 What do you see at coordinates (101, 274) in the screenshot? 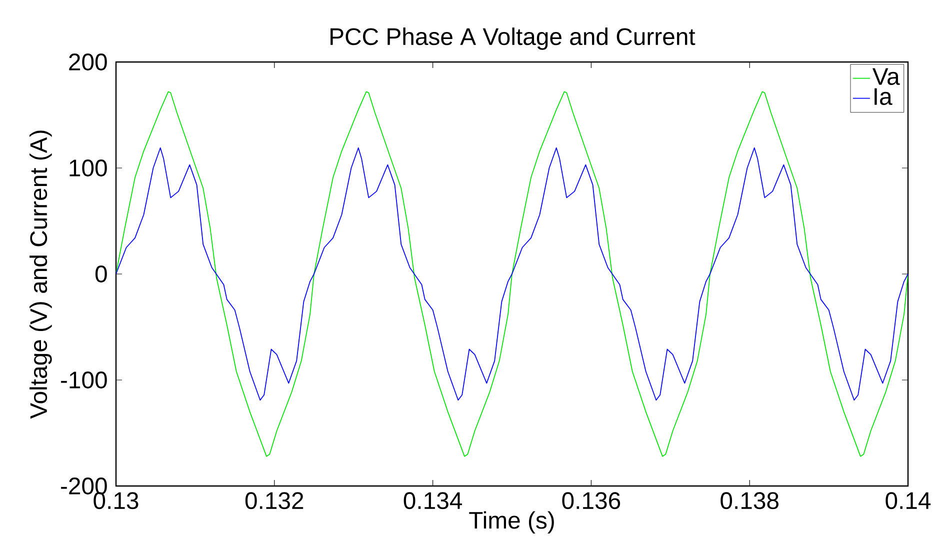
I see `y-tick-label: 0` at bounding box center [101, 274].